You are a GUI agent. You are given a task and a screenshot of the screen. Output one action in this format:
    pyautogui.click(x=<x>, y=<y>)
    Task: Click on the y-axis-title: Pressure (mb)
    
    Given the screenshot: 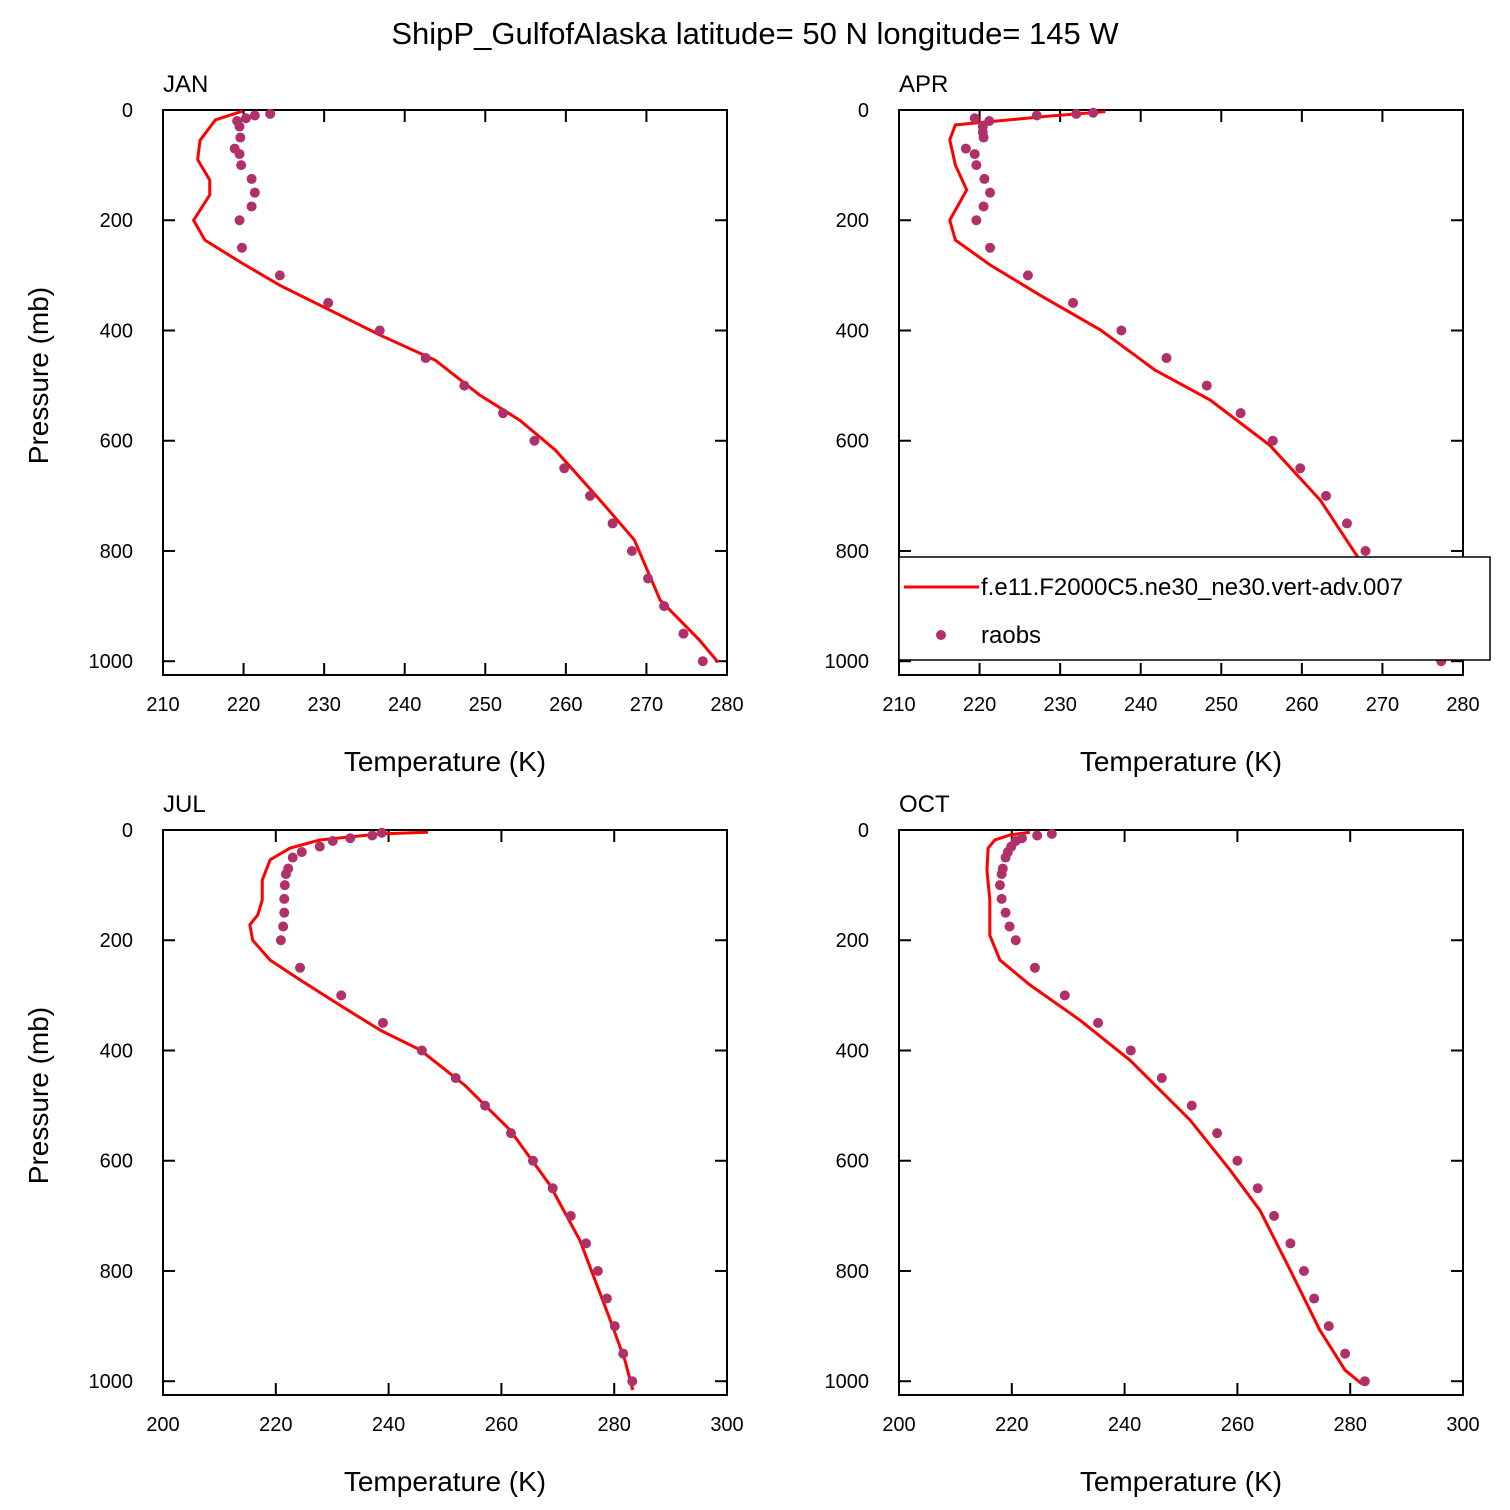 What is the action you would take?
    pyautogui.click(x=38, y=375)
    